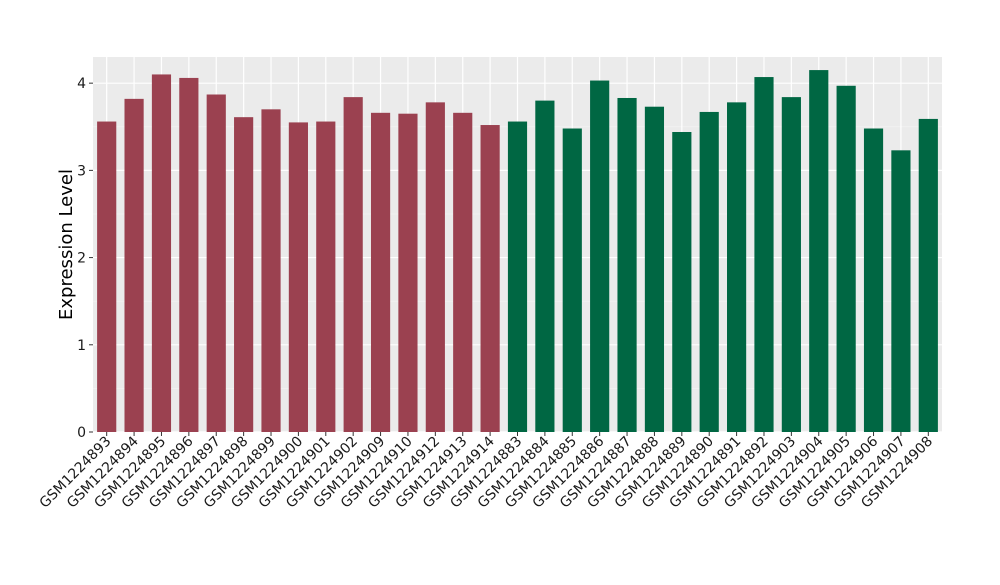 This screenshot has width=1000, height=585. What do you see at coordinates (490, 278) in the screenshot?
I see `bar-GSM1224914` at bounding box center [490, 278].